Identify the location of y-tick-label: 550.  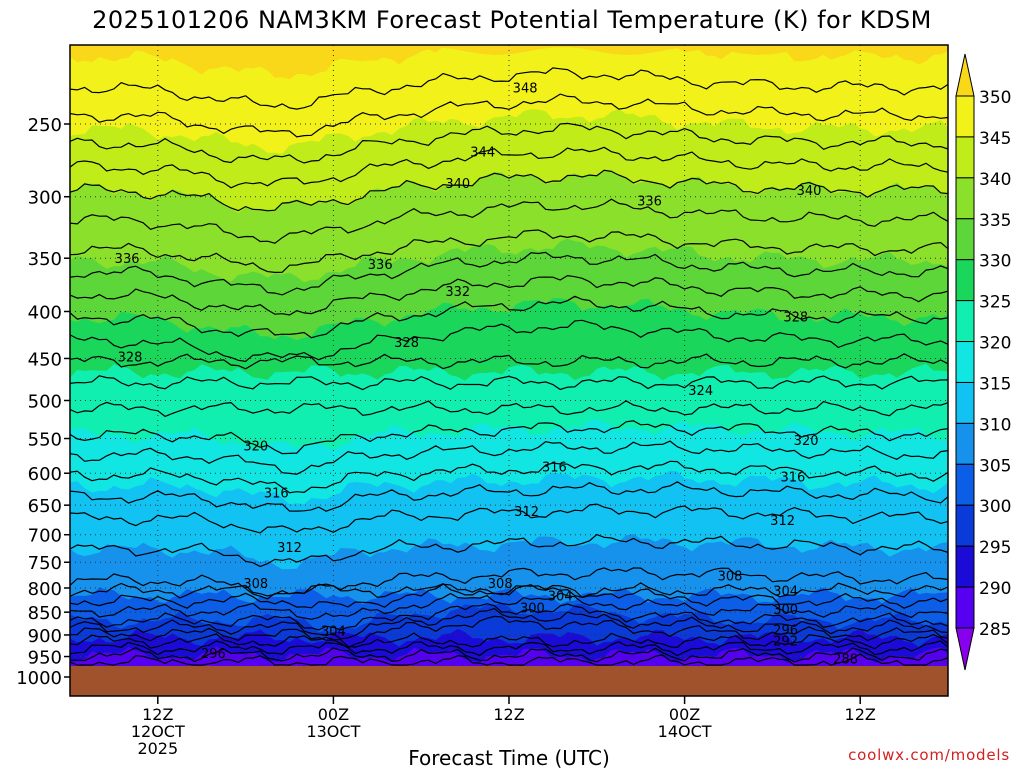
(45, 440).